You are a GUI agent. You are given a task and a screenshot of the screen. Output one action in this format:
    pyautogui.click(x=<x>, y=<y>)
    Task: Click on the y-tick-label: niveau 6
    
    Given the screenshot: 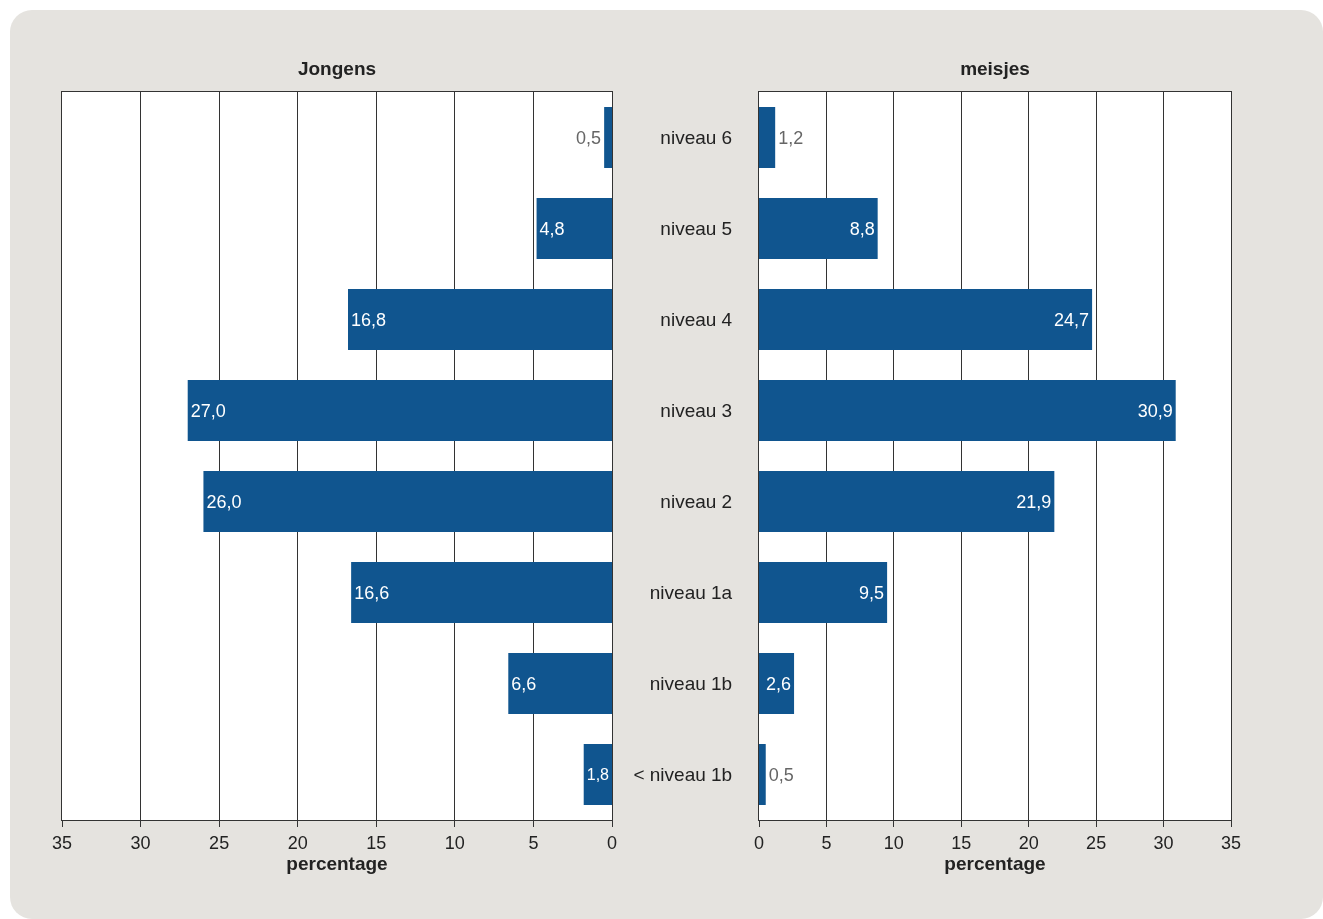 What is the action you would take?
    pyautogui.click(x=696, y=138)
    